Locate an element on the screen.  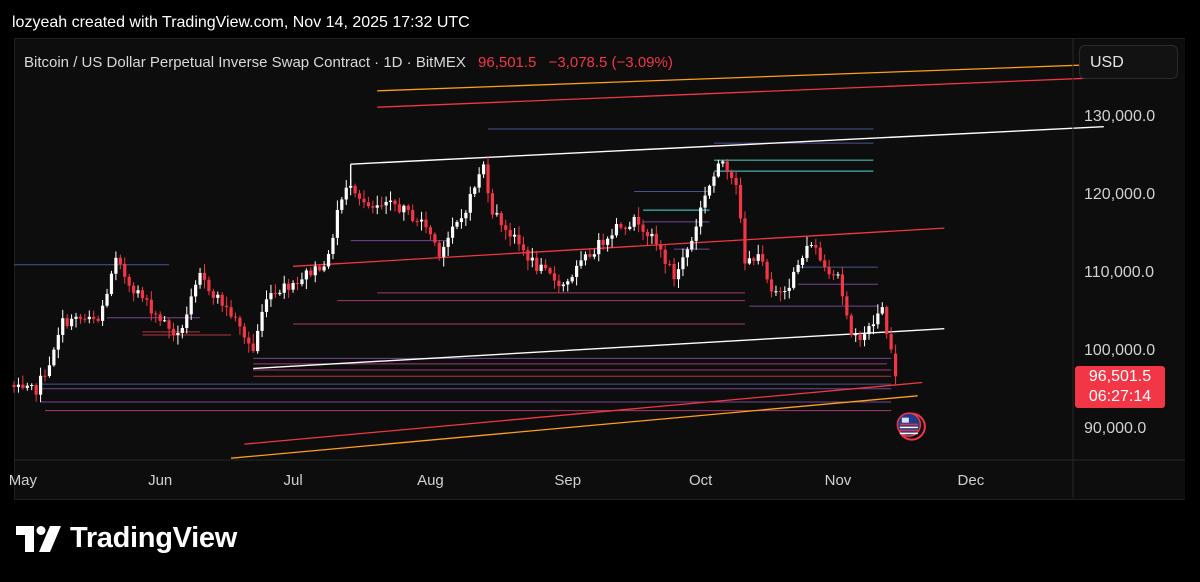
white-trendline is located at coordinates (727, 145).